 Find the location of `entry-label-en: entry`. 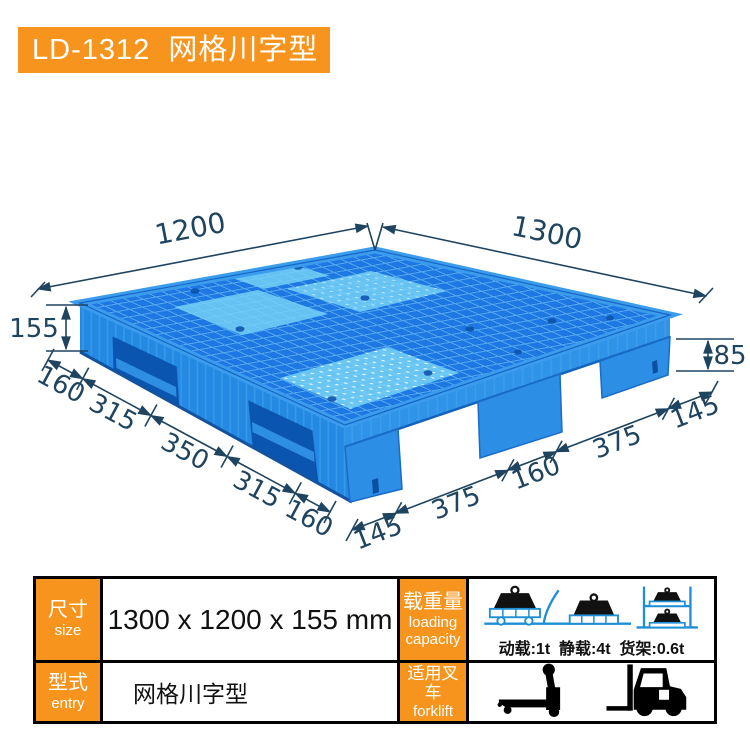

entry-label-en: entry is located at coordinates (68, 703).